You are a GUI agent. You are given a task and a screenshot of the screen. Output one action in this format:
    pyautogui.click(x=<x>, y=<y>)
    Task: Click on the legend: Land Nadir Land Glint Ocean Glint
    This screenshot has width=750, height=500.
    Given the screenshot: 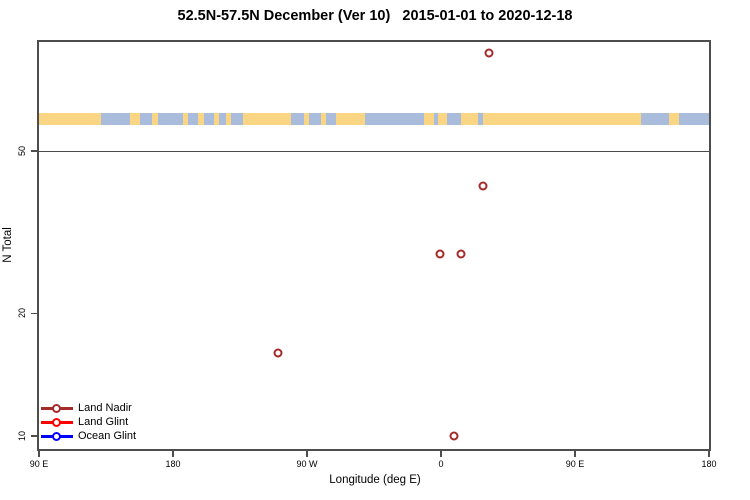 What is the action you would take?
    pyautogui.click(x=106, y=422)
    